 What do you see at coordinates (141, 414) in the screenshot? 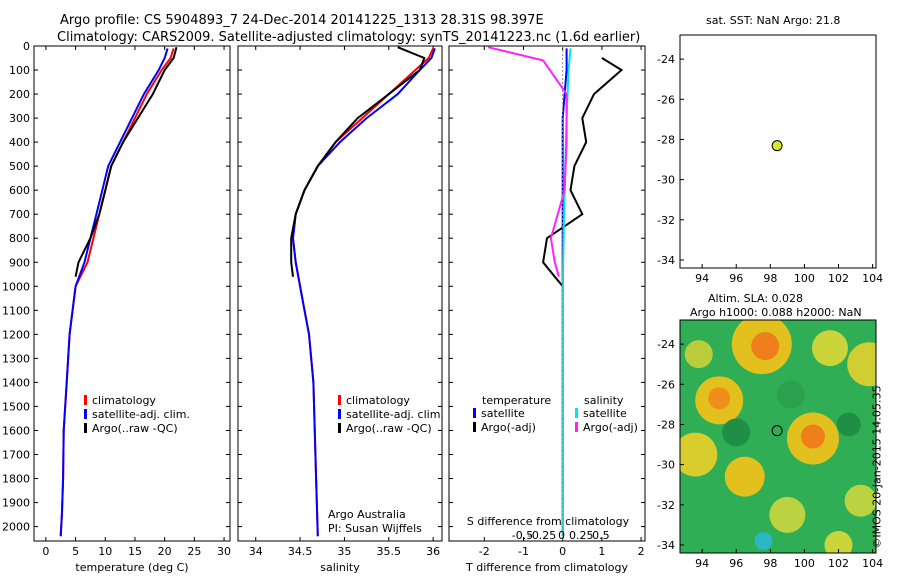
I see `temperature-profile-legend-label: satellite-adj. clim.` at bounding box center [141, 414].